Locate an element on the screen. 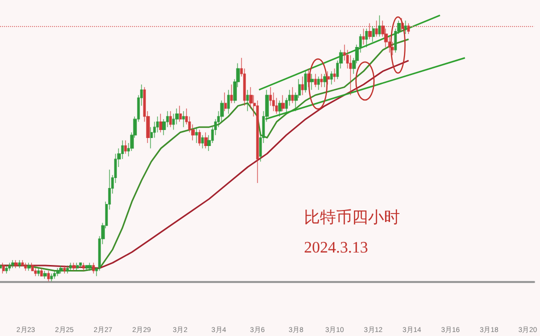 This screenshot has height=336, width=540. annotation: 比特币四小时 is located at coordinates (352, 217).